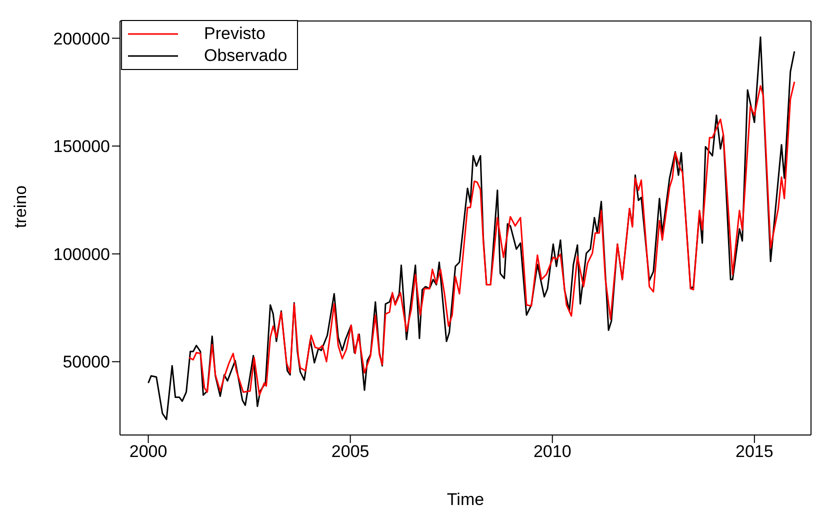 This screenshot has width=814, height=515. Describe the element at coordinates (81, 38) in the screenshot. I see `y-tick-label: 200000` at that location.